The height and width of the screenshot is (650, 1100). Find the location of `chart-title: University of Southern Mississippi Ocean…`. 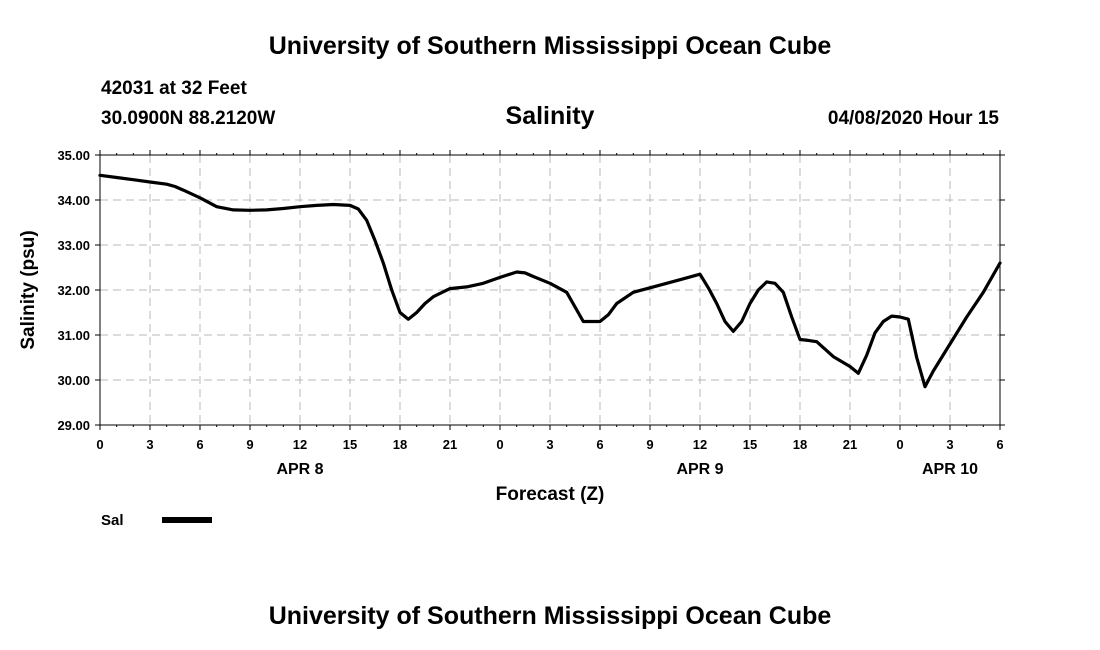

chart-title: University of Southern Mississippi Ocean… is located at coordinates (550, 46).